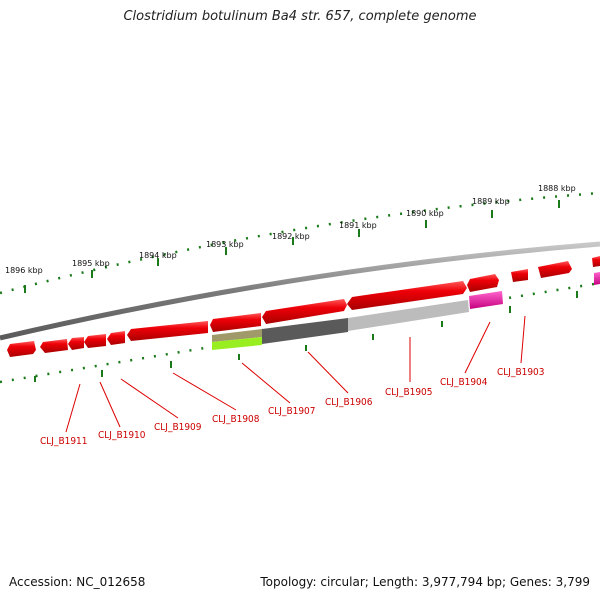 The height and width of the screenshot is (600, 600). I want to click on gene-label: CLJ_B1904, so click(464, 382).